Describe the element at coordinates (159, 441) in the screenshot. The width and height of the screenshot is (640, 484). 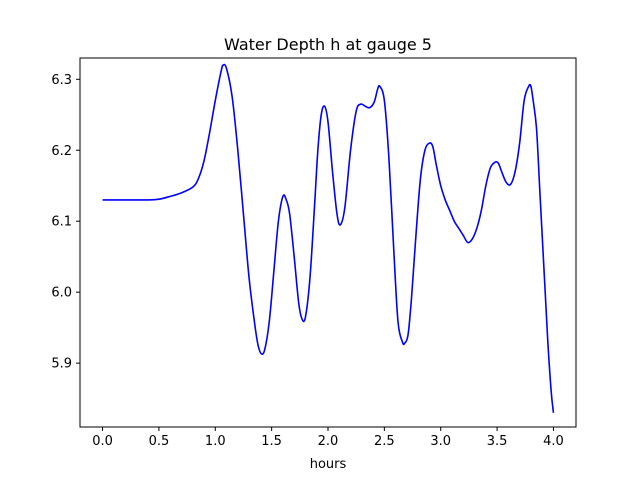
I see `x-tick-label: 0.5` at that location.